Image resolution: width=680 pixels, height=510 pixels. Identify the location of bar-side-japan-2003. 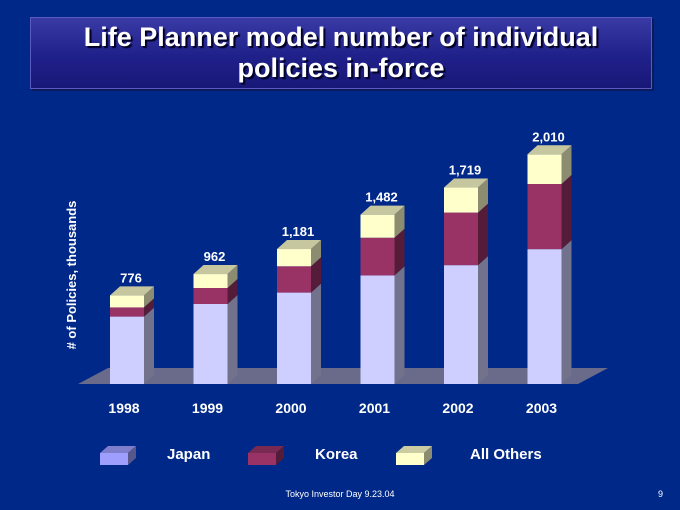
(566, 312).